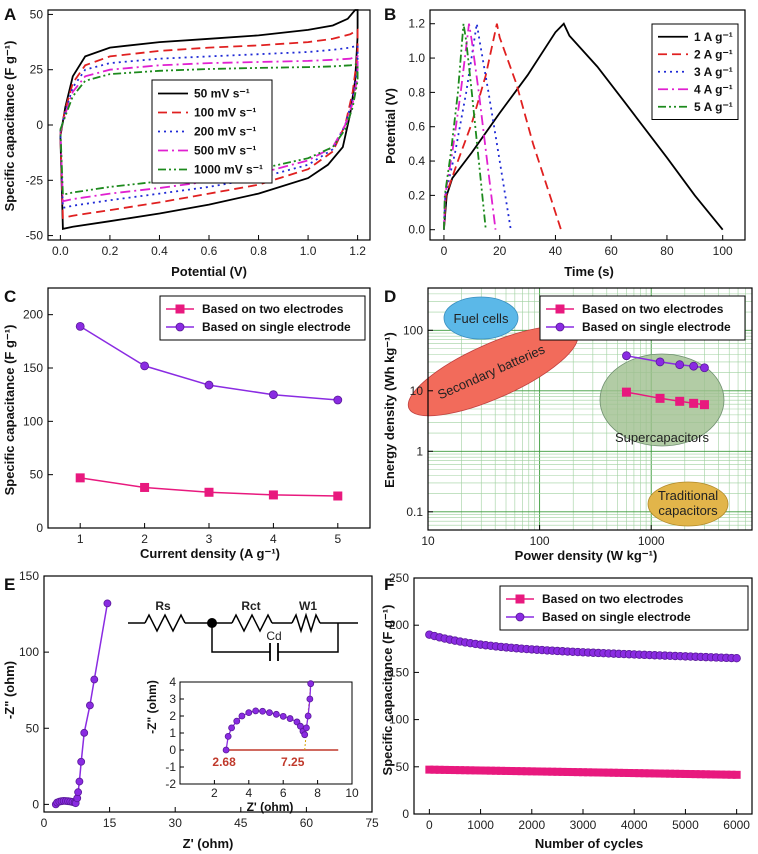 This screenshot has height=854, width=758. Describe the element at coordinates (583, 825) in the screenshot. I see `panel-f-xtick-label: 3000` at that location.